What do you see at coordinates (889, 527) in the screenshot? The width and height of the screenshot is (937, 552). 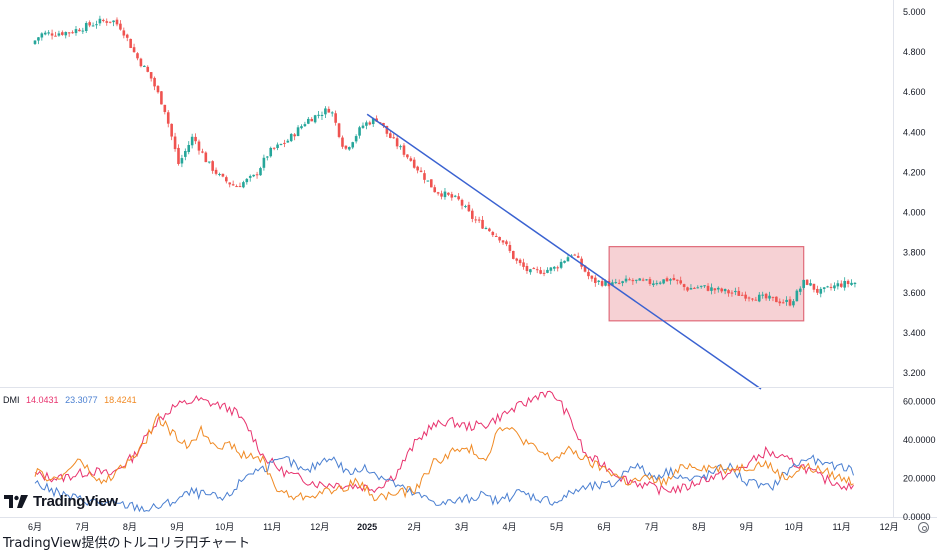 I see `time-tick-label: 12月` at bounding box center [889, 527].